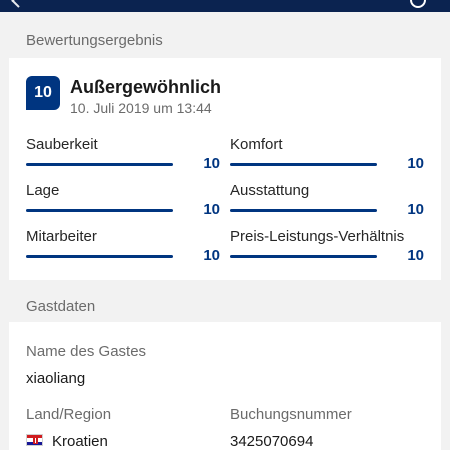  What do you see at coordinates (270, 190) in the screenshot?
I see `subscore-label: Ausstattung` at bounding box center [270, 190].